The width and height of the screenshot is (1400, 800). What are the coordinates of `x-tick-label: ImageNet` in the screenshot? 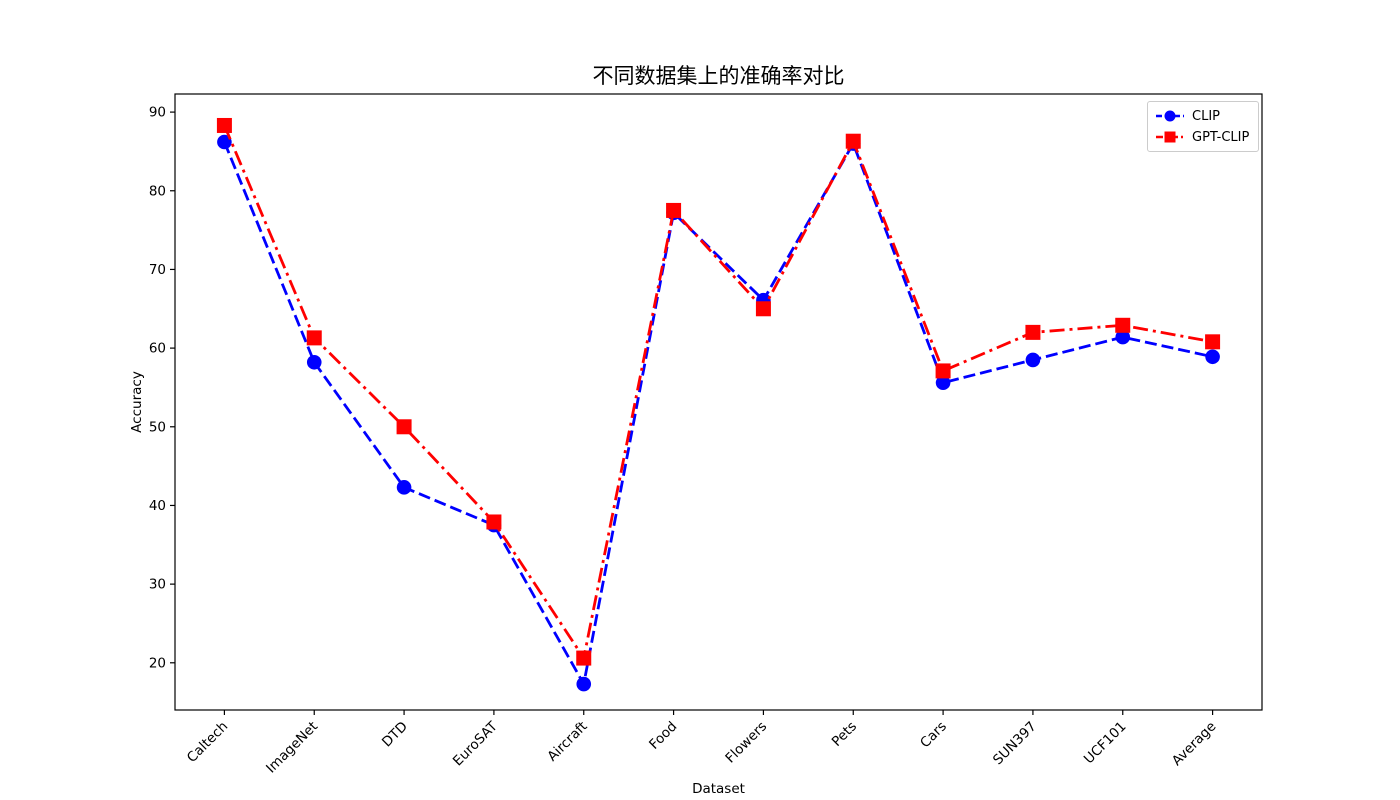 It's located at (292, 748).